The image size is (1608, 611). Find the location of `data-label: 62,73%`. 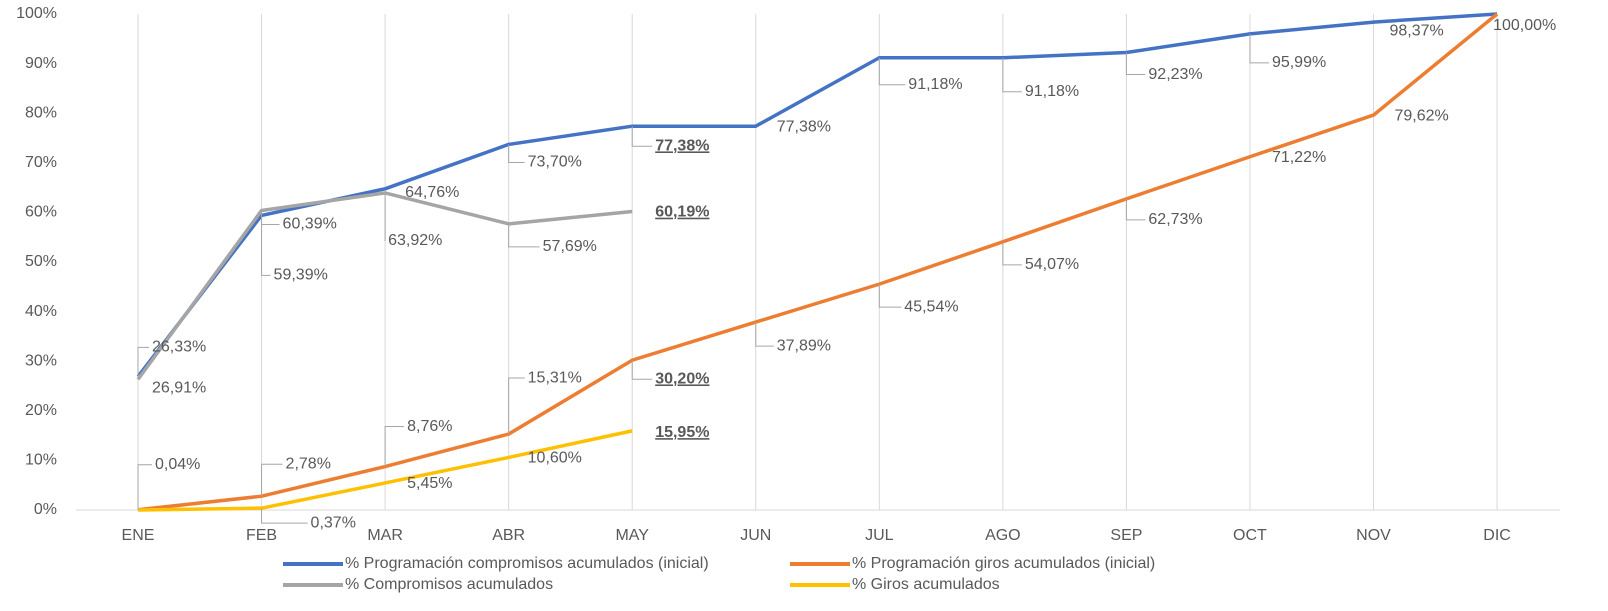

data-label: 62,73% is located at coordinates (1175, 219).